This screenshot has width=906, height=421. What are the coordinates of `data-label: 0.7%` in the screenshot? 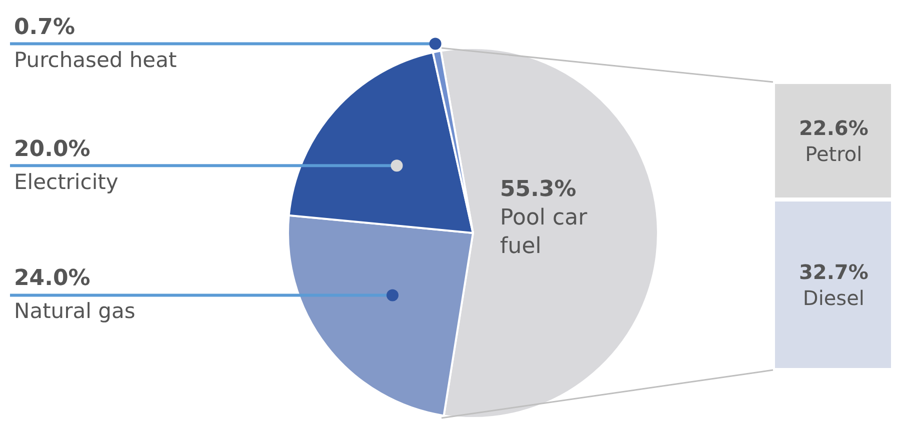 It's located at (45, 27).